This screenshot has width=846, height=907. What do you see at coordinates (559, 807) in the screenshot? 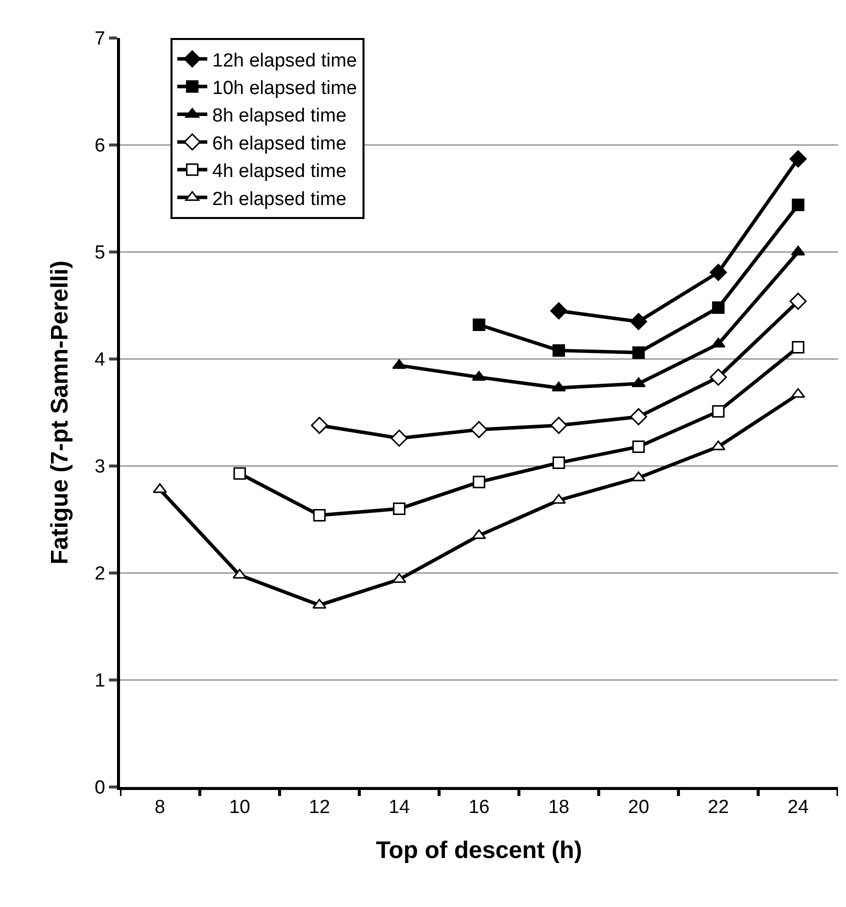
I see `x-tick-label: 18` at bounding box center [559, 807].